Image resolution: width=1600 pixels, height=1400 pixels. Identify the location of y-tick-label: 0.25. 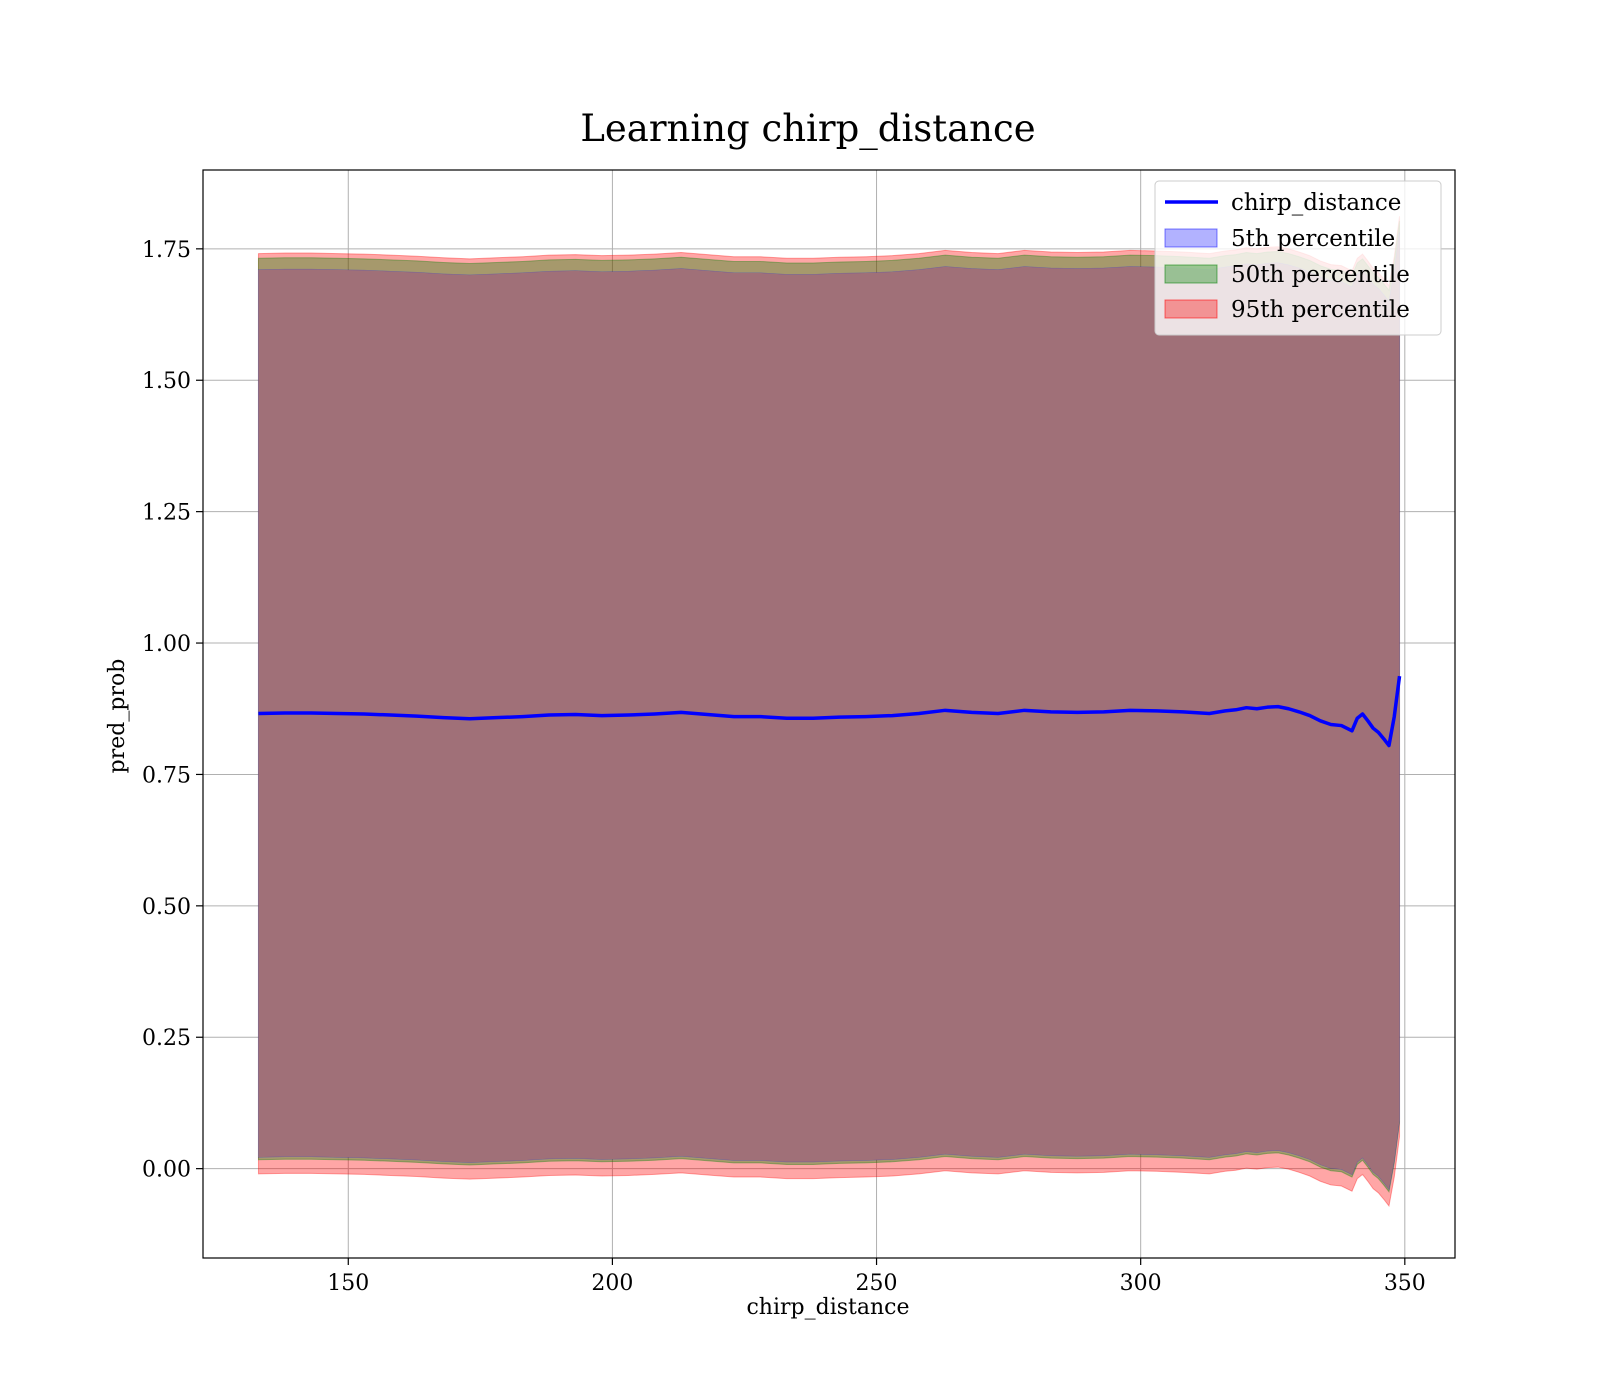
(166, 1038).